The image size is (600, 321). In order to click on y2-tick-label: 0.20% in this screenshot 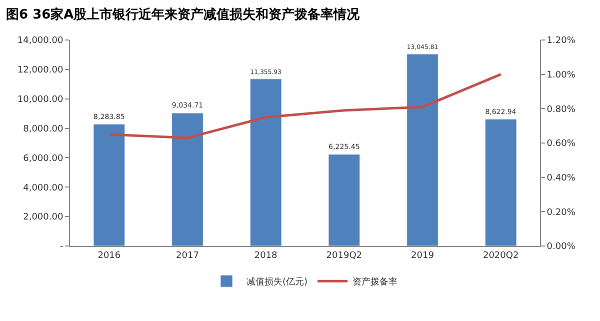, I will do `click(561, 213)`.